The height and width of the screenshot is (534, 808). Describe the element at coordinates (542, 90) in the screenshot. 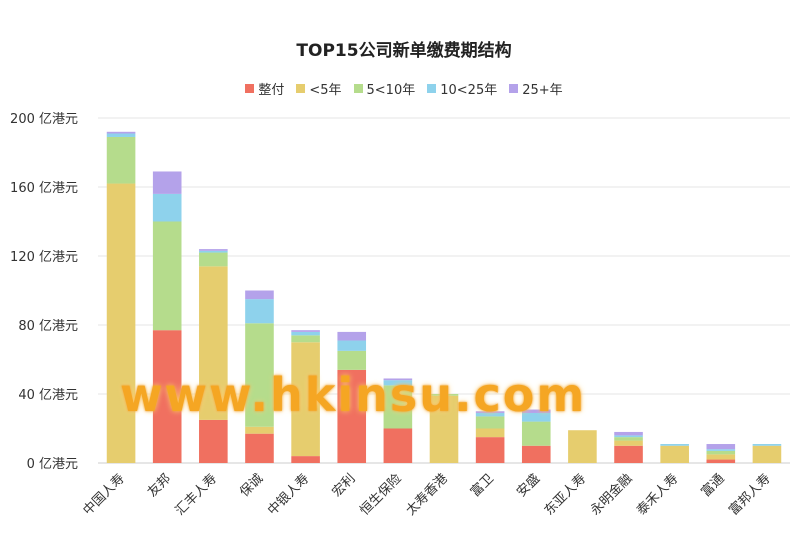

I see `legend-label: 25+年` at that location.